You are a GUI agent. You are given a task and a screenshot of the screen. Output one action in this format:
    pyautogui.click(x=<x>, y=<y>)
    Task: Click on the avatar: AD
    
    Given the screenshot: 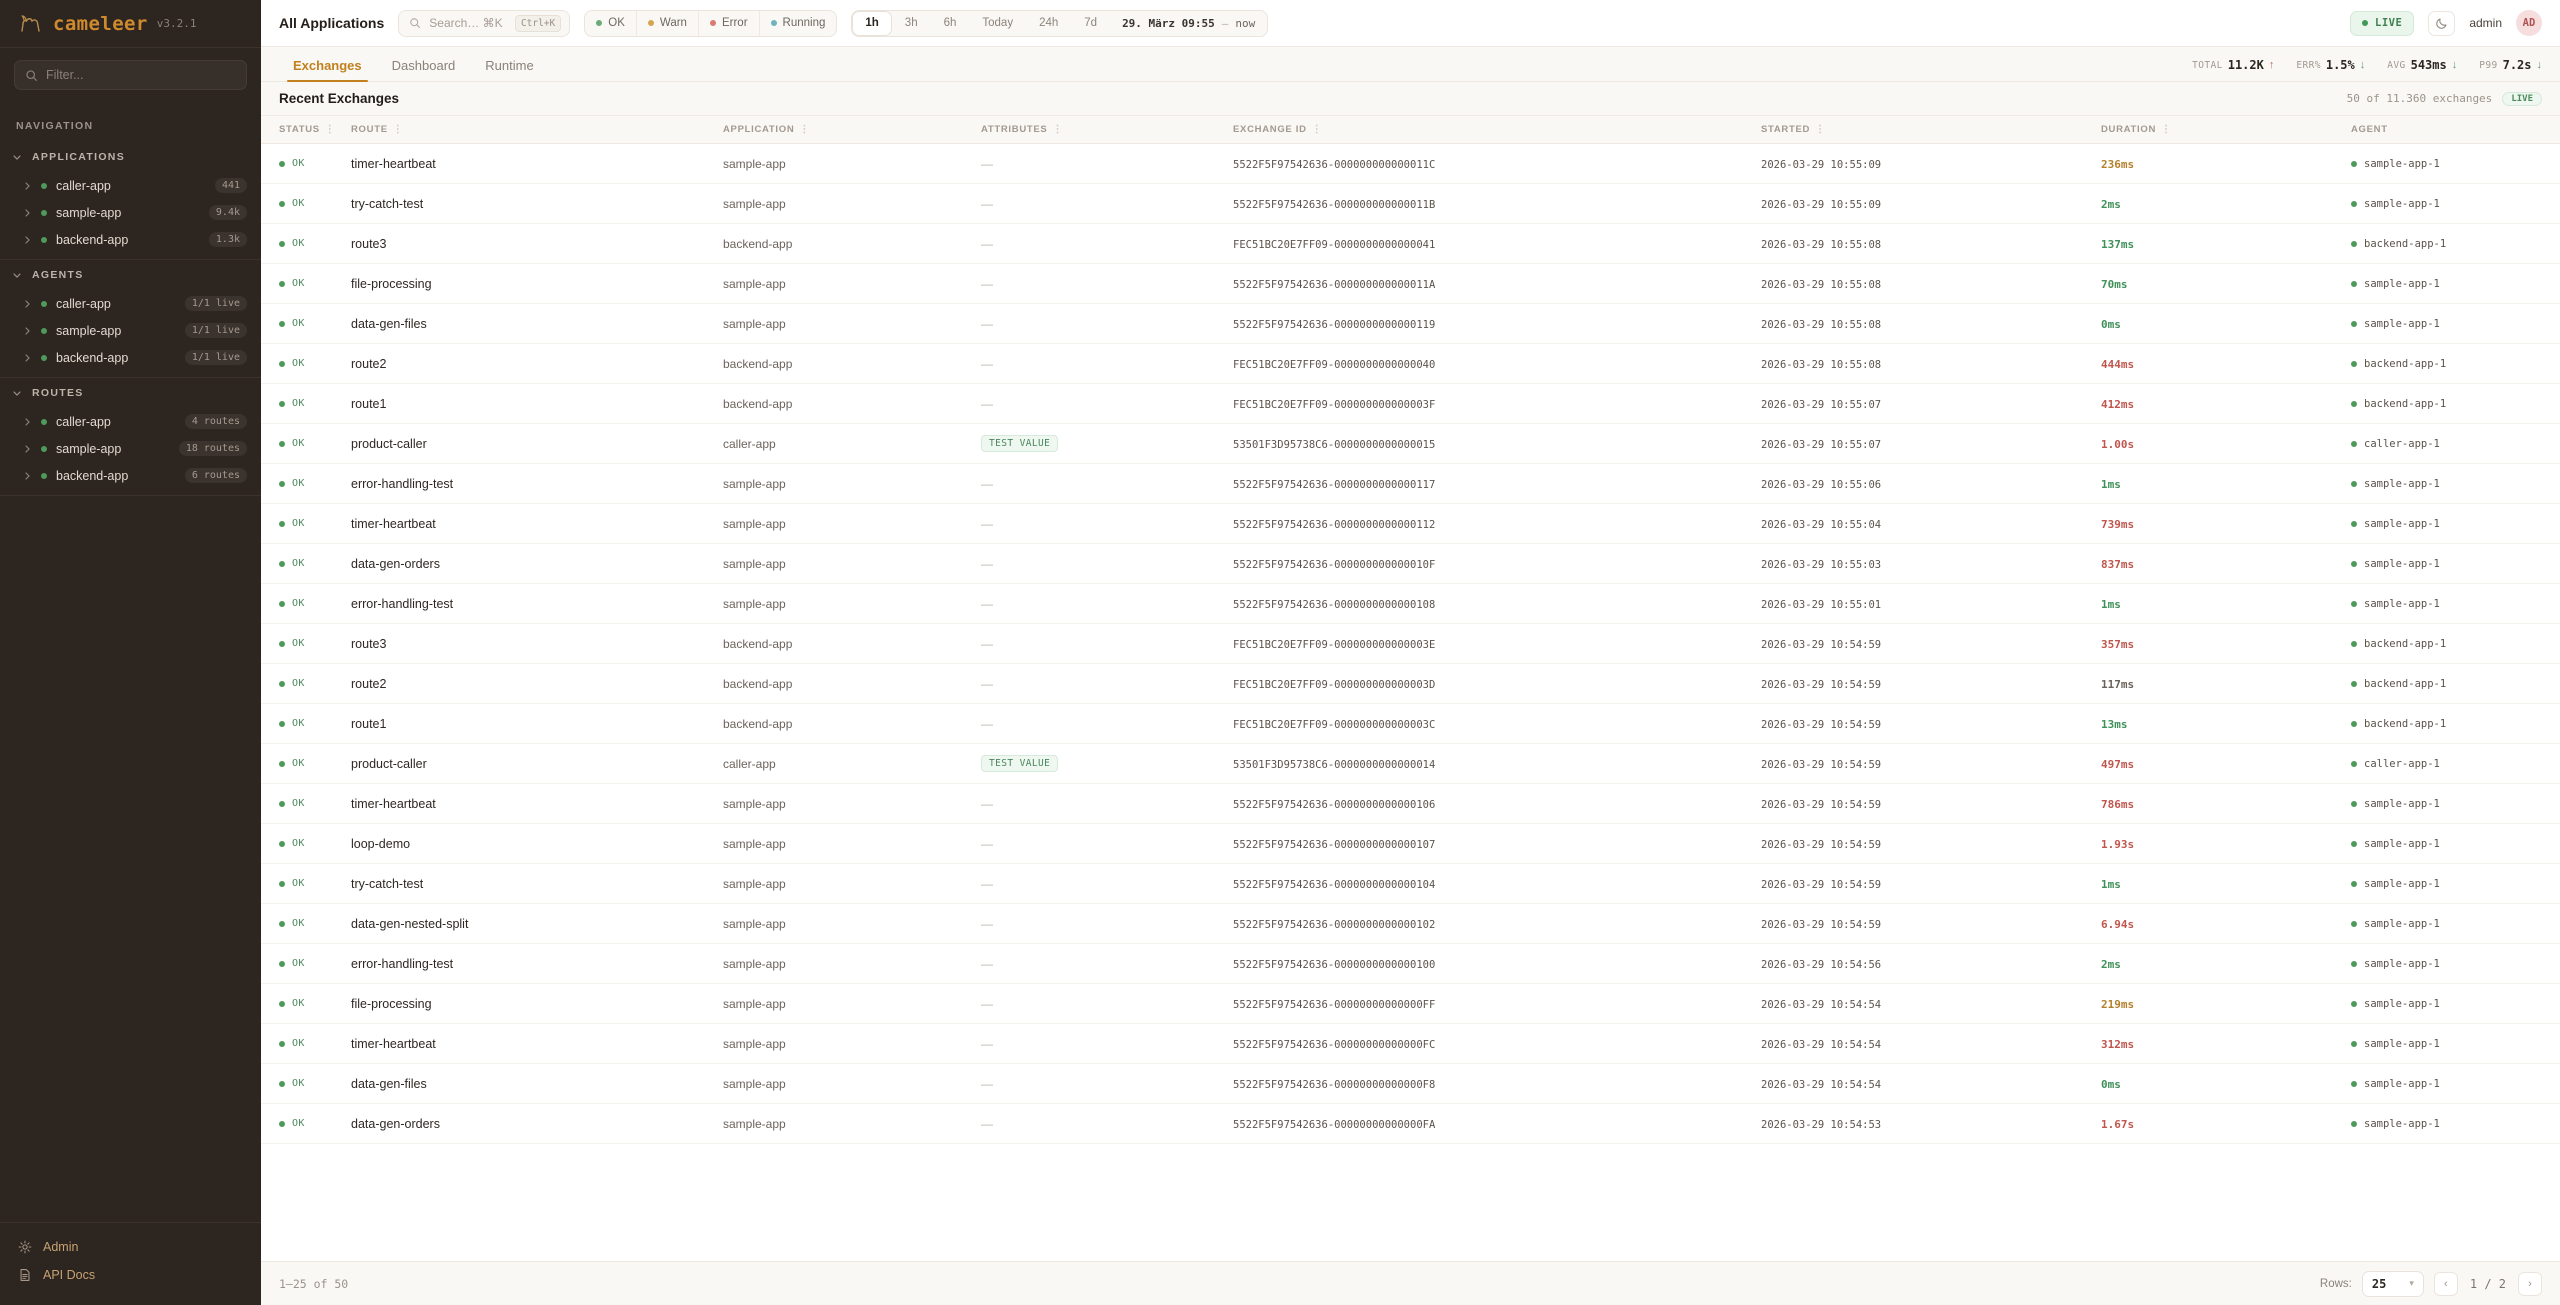 What is the action you would take?
    pyautogui.click(x=2529, y=23)
    